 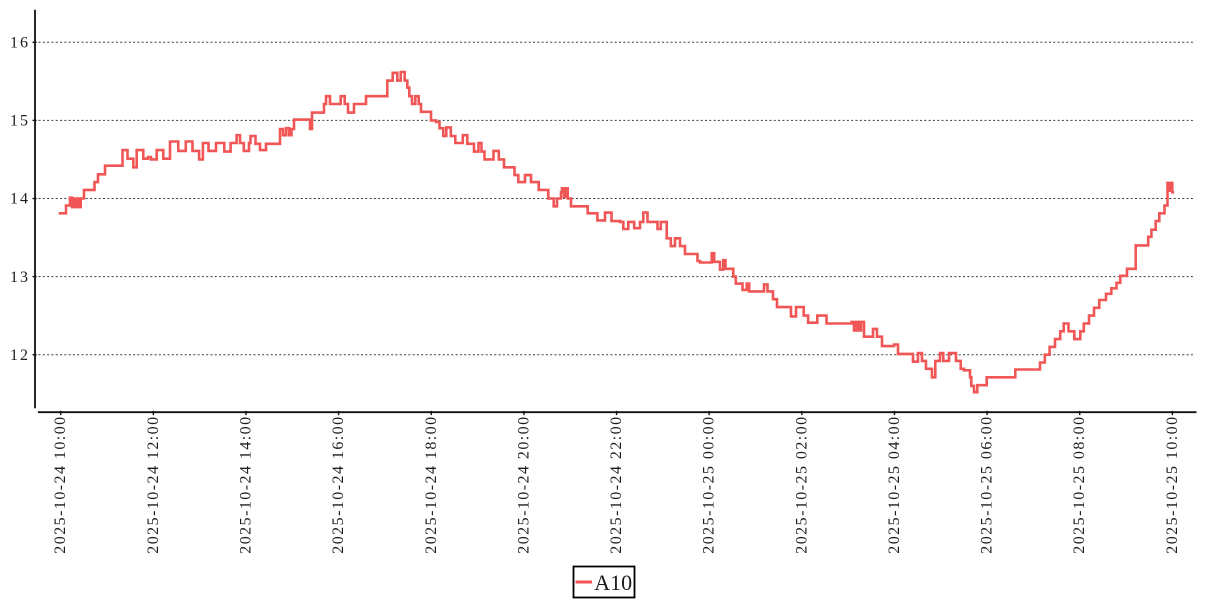 What do you see at coordinates (20, 277) in the screenshot?
I see `svg-text: 13` at bounding box center [20, 277].